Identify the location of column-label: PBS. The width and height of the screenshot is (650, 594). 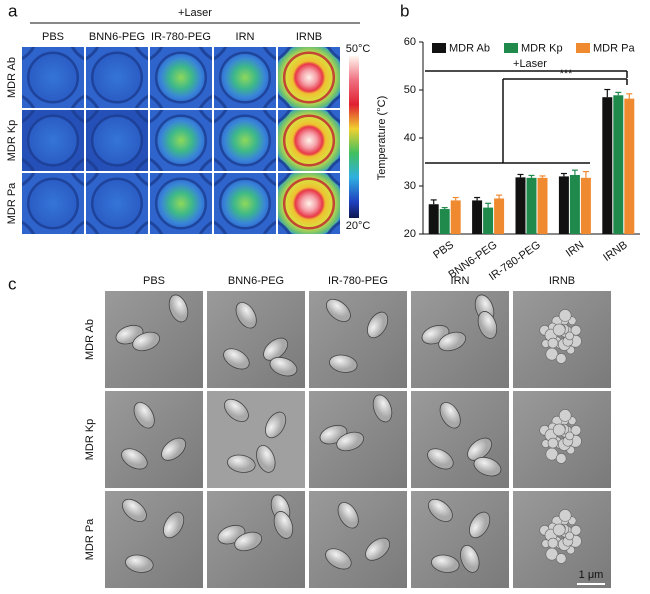
(53, 37).